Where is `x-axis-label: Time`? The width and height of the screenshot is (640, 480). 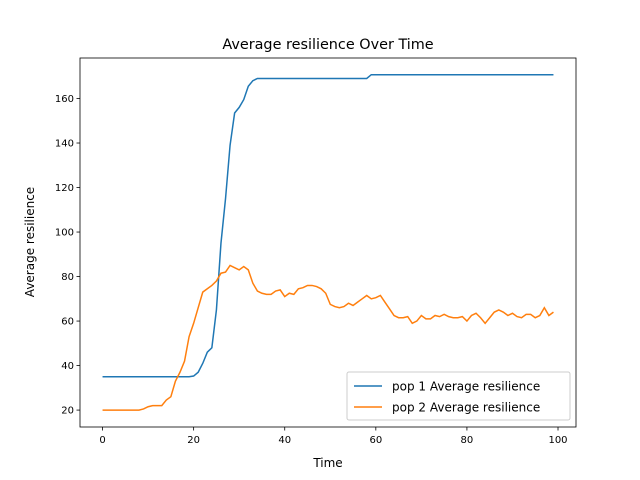
x-axis-label: Time is located at coordinates (327, 463).